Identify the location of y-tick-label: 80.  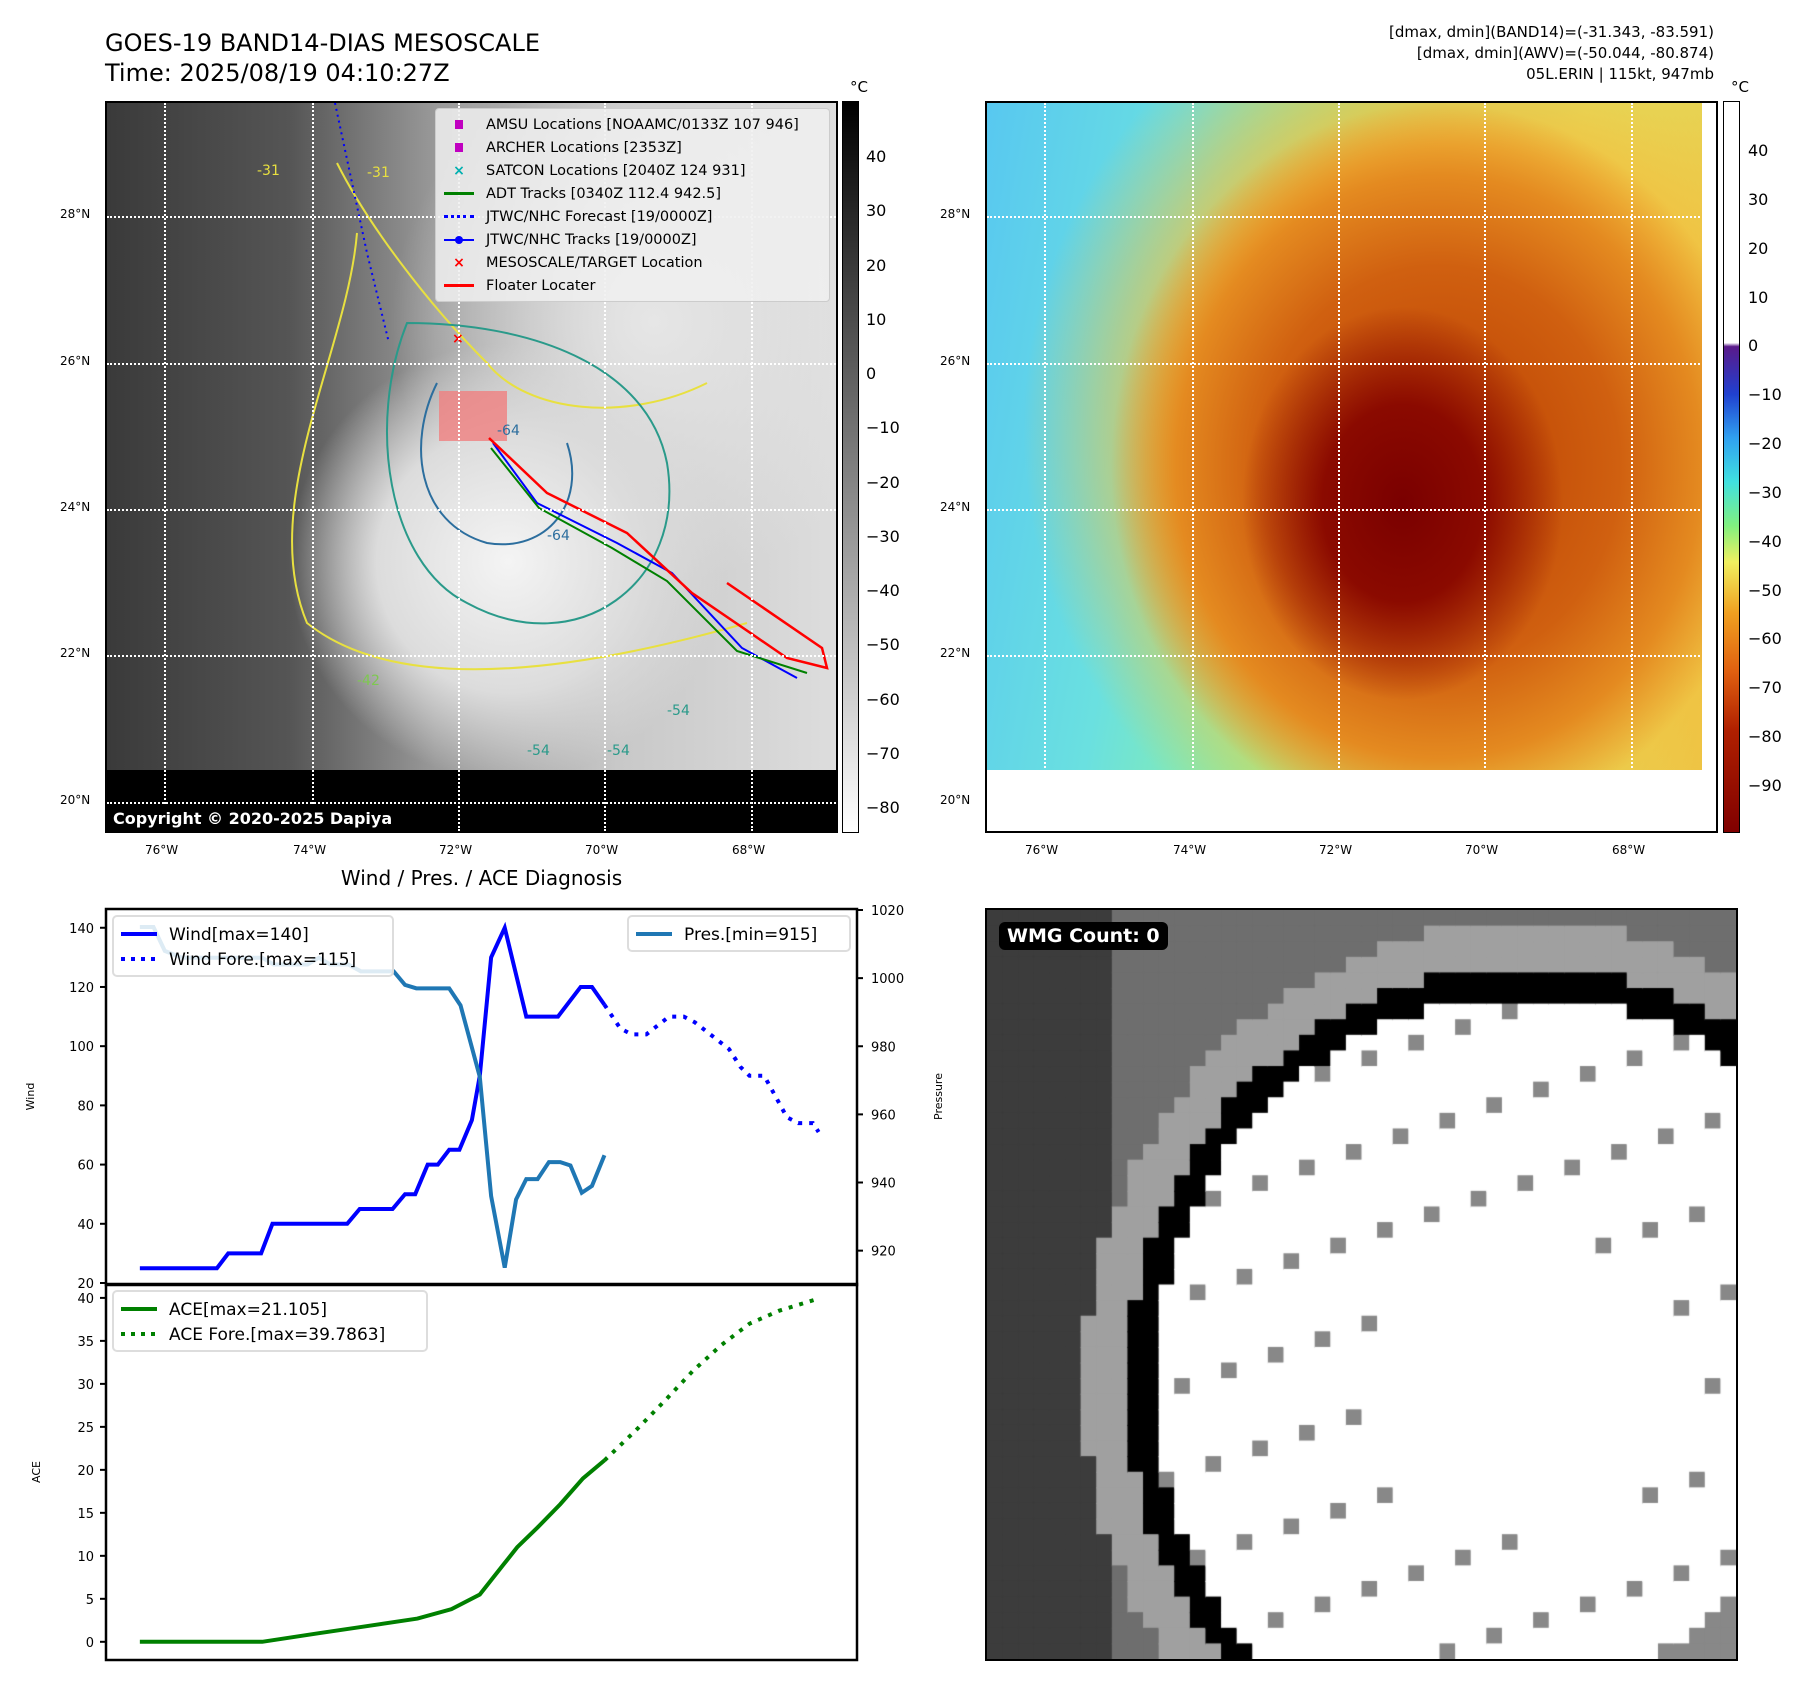
(85, 1106).